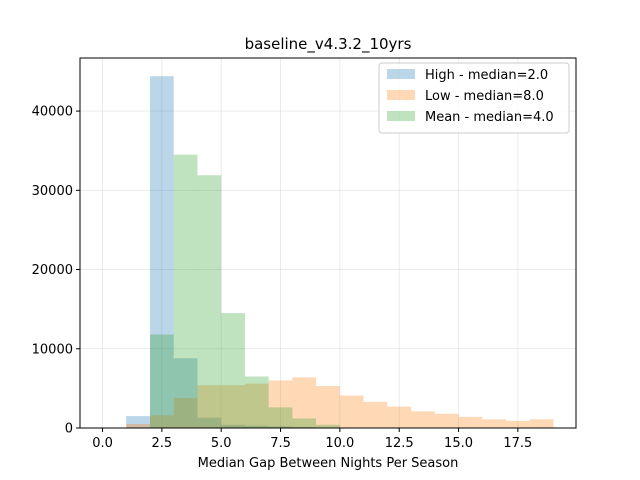  What do you see at coordinates (489, 117) in the screenshot?
I see `legend-label: Mean - median=4.0` at bounding box center [489, 117].